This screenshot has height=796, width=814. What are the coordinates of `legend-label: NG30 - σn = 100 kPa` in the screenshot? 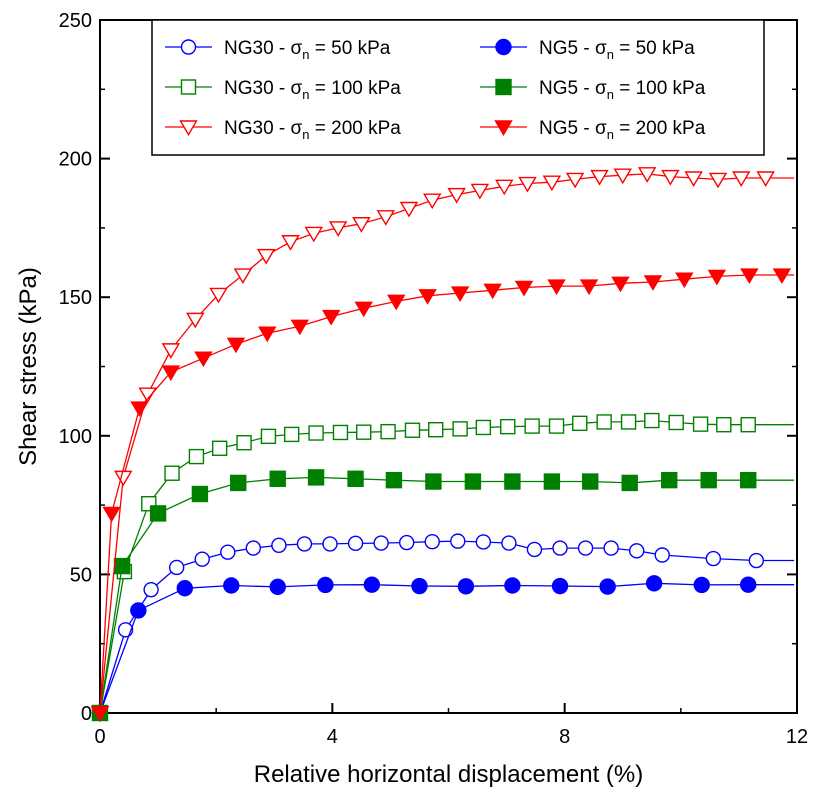 It's located at (312, 90).